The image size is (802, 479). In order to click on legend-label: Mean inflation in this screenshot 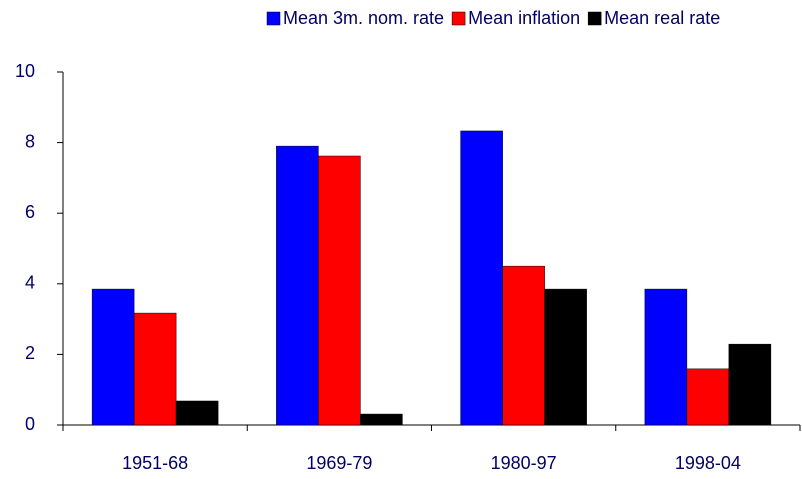, I will do `click(524, 18)`.